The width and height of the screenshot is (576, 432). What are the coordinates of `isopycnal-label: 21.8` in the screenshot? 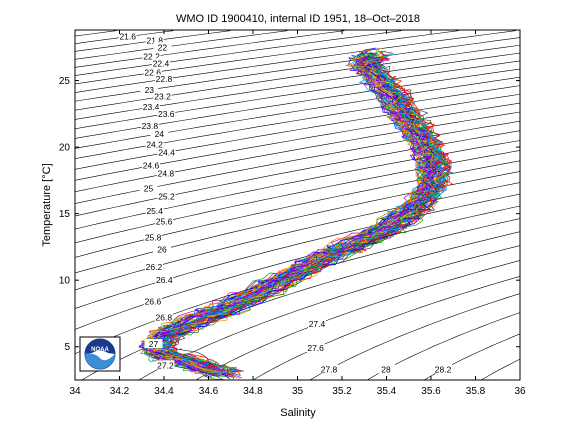 It's located at (154, 41).